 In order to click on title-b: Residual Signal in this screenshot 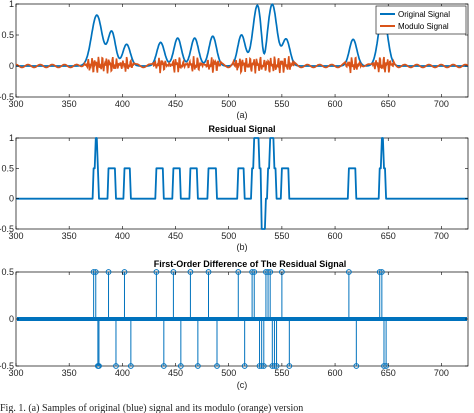, I will do `click(241, 129)`.